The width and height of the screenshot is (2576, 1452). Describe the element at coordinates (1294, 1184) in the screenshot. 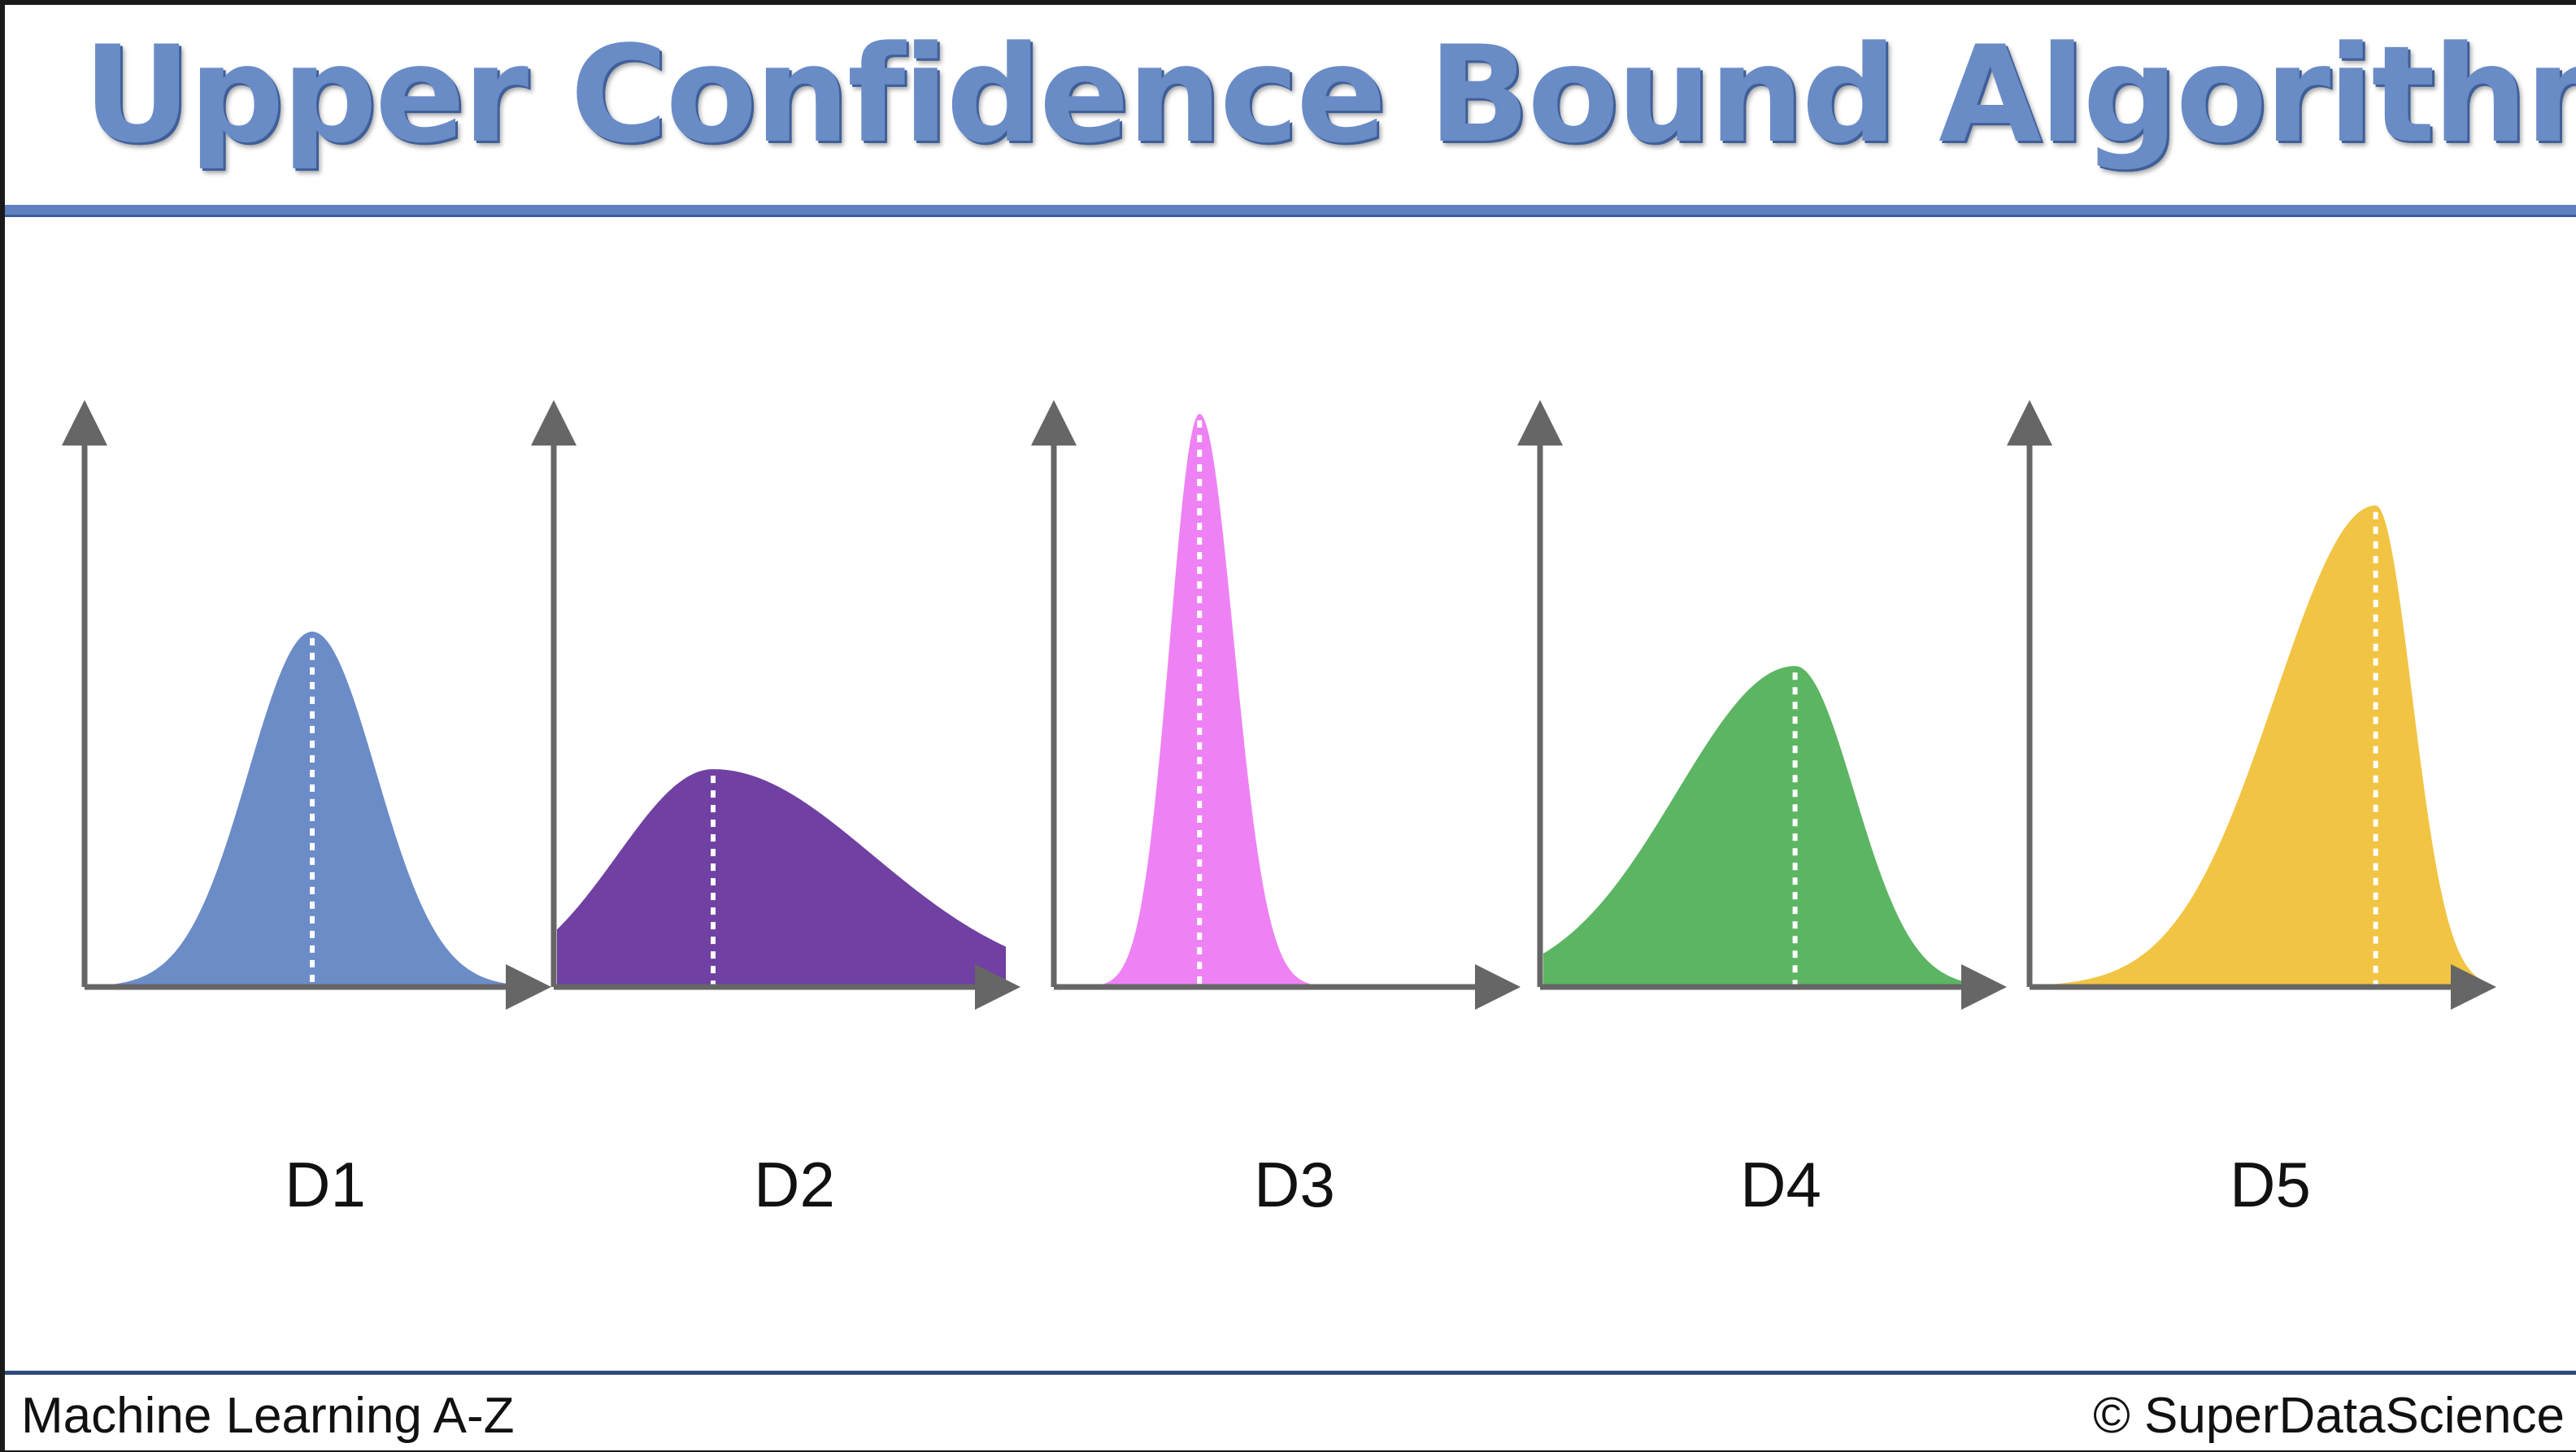

I see `distribution-label-d3: D3` at that location.